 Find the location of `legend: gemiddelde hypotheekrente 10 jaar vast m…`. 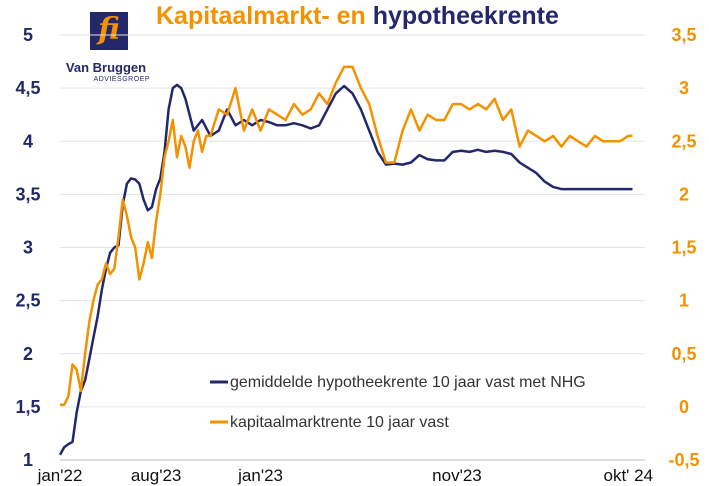

legend: gemiddelde hypotheekrente 10 jaar vast m… is located at coordinates (398, 402).